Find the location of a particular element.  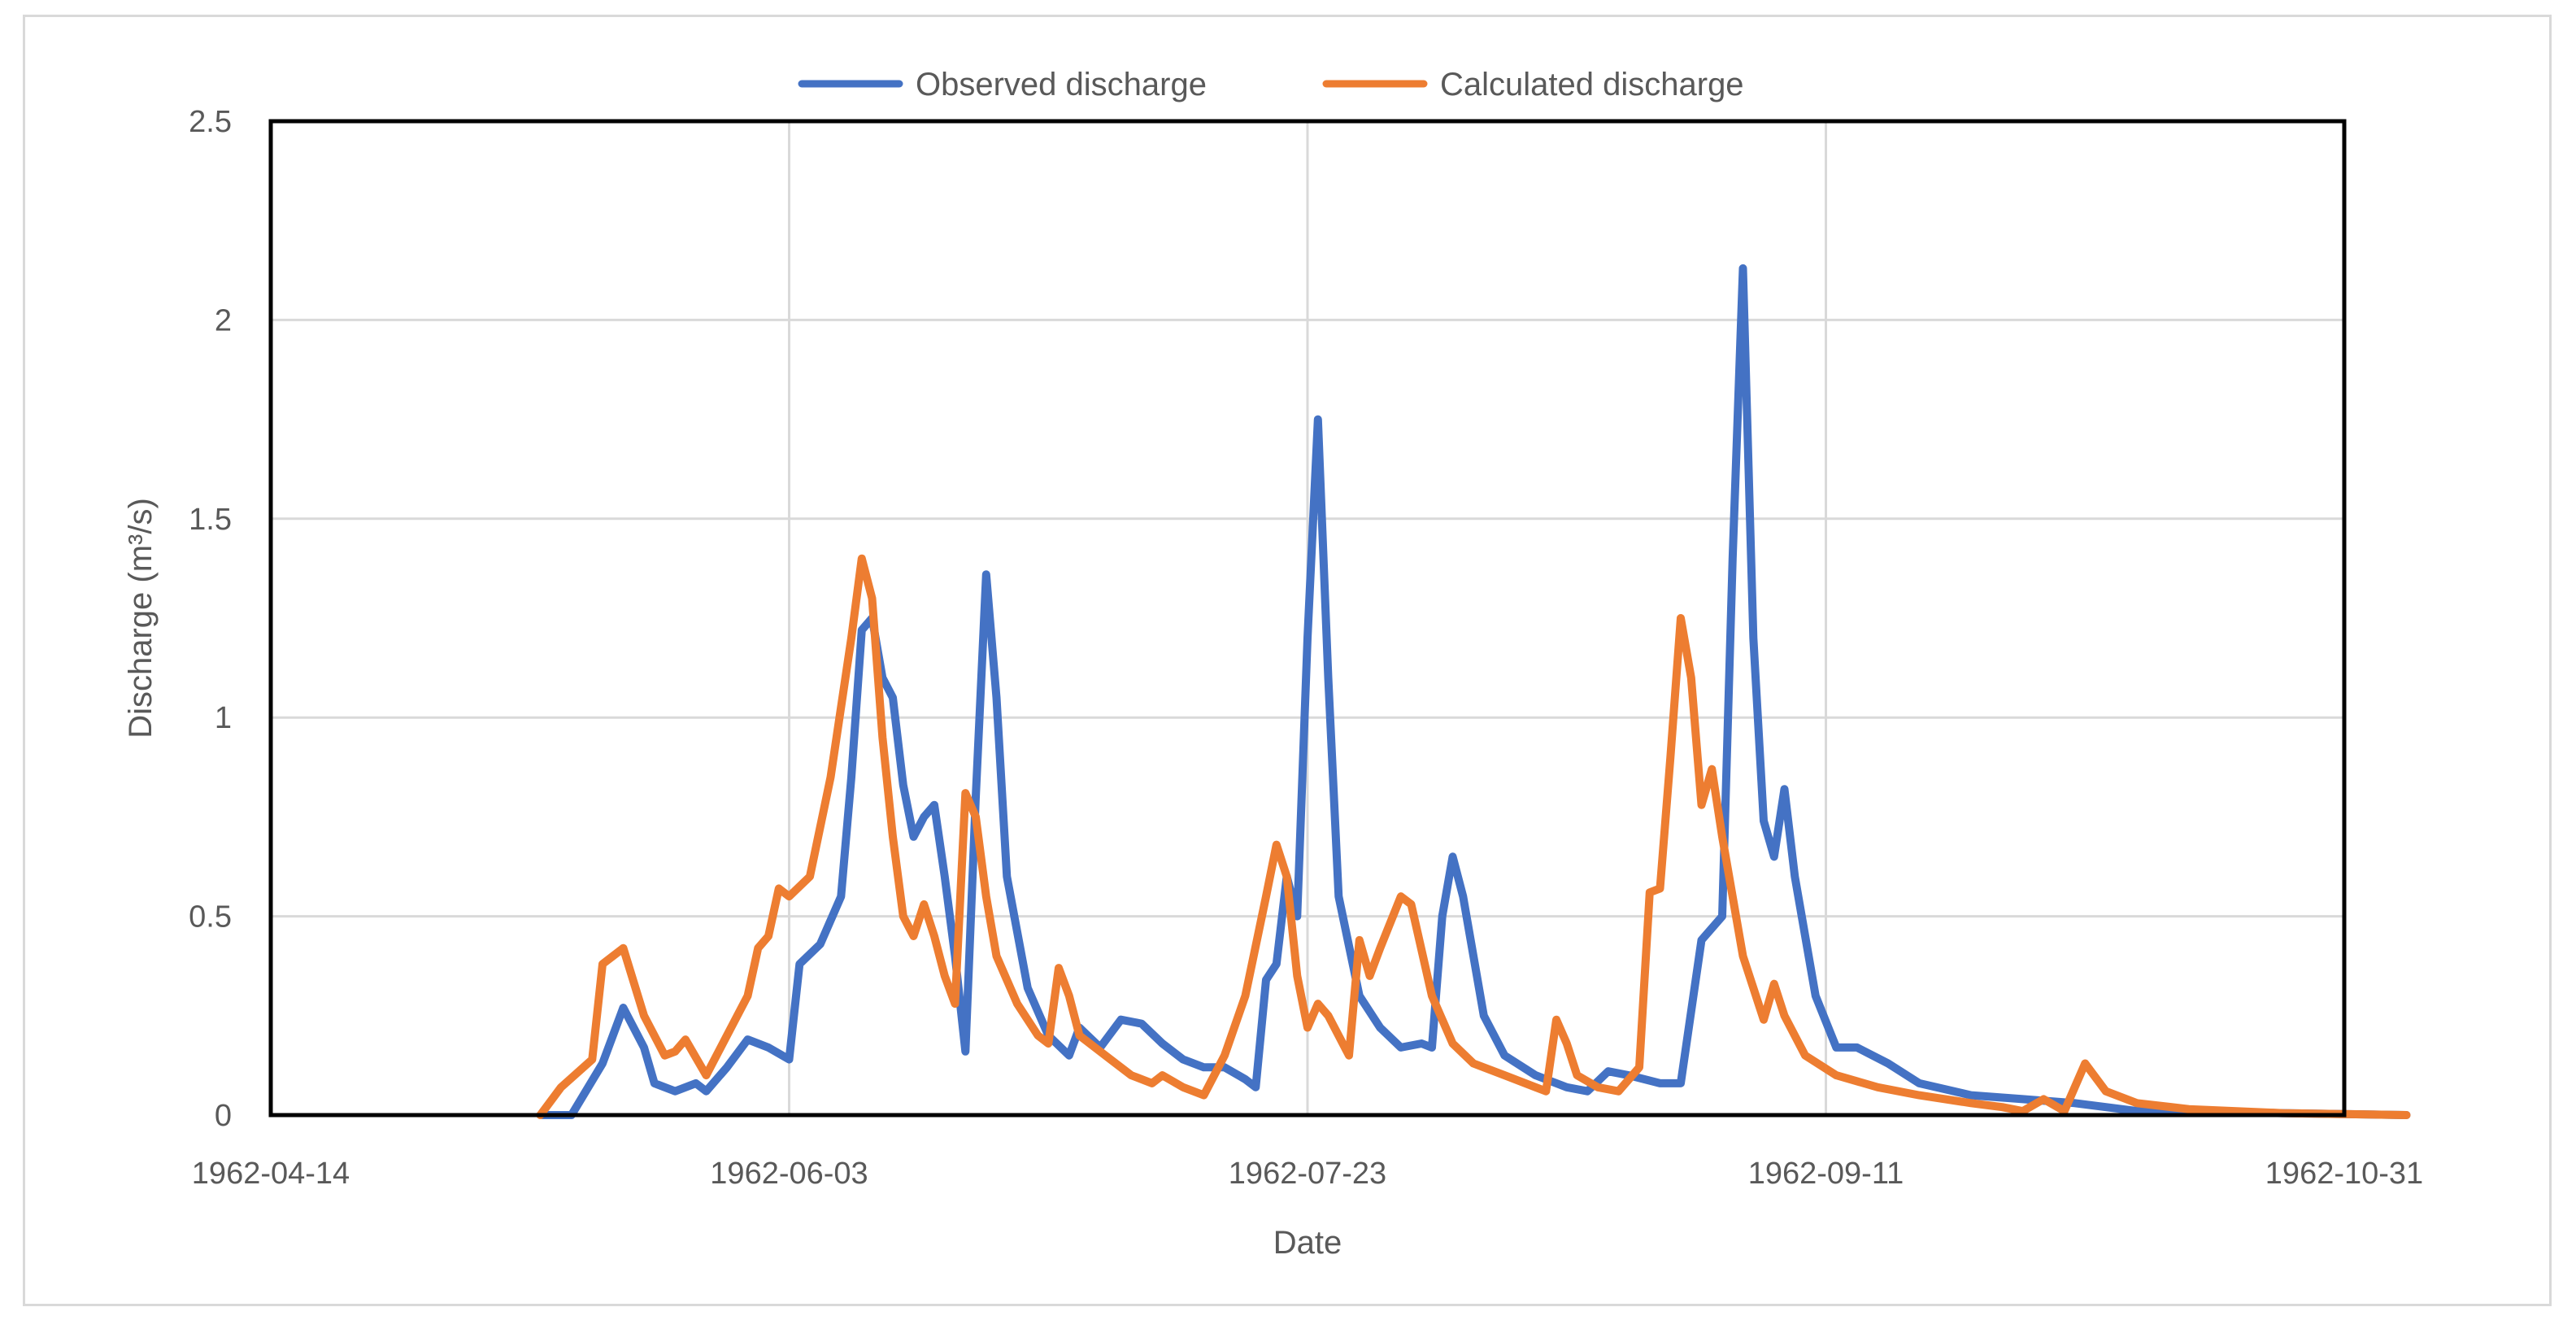

y-axis-title: Discharge (m³/s) is located at coordinates (141, 618).